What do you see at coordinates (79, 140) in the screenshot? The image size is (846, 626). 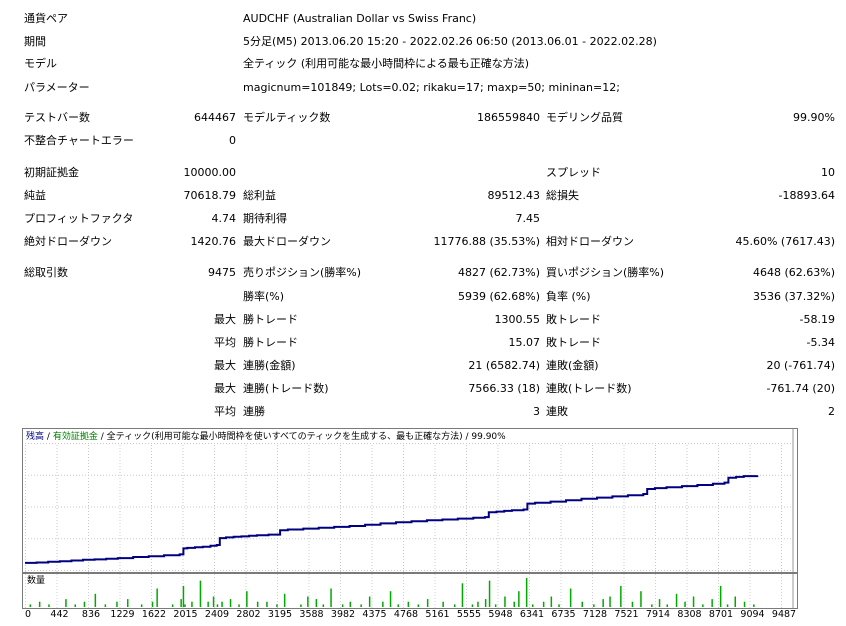 I see `mismatch-label: 不整合チャートエラー` at bounding box center [79, 140].